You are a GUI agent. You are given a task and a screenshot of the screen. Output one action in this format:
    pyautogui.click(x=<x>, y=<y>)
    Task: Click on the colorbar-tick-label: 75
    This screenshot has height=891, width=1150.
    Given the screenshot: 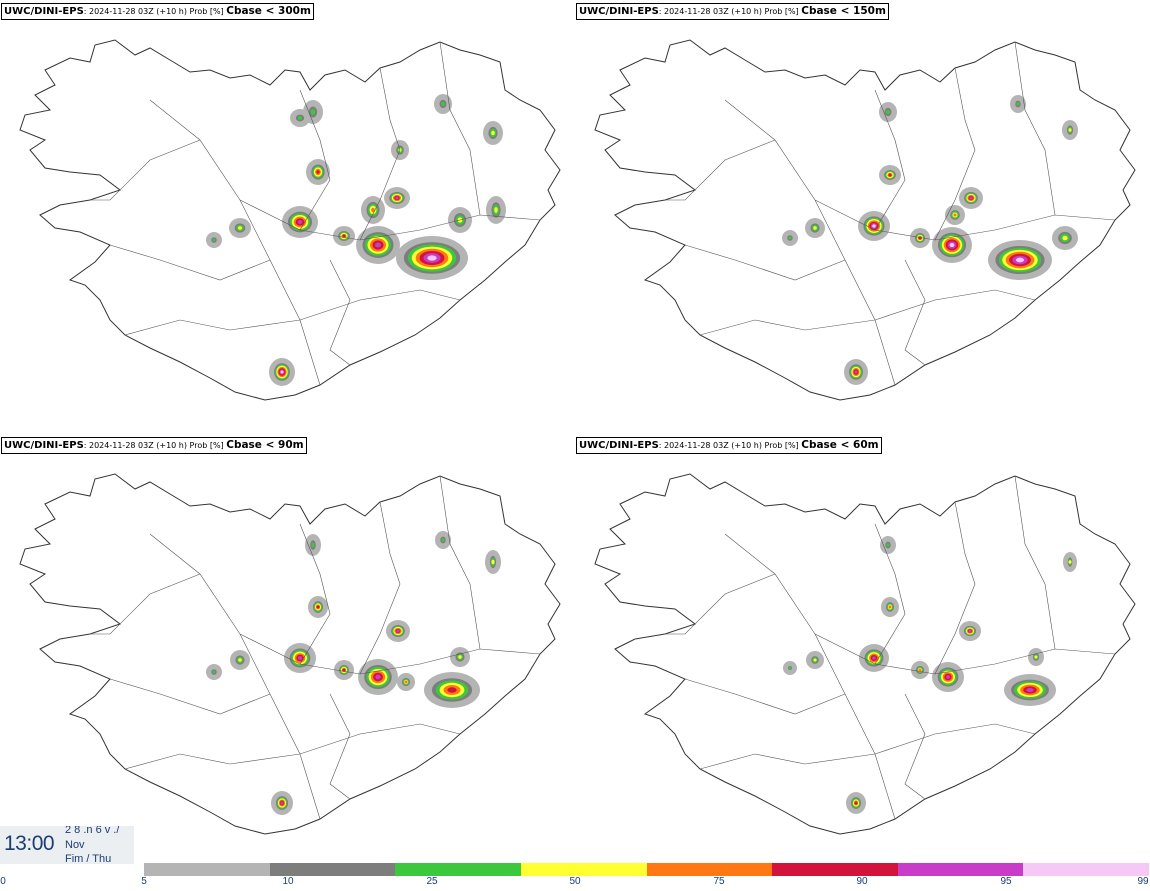 What is the action you would take?
    pyautogui.click(x=719, y=881)
    